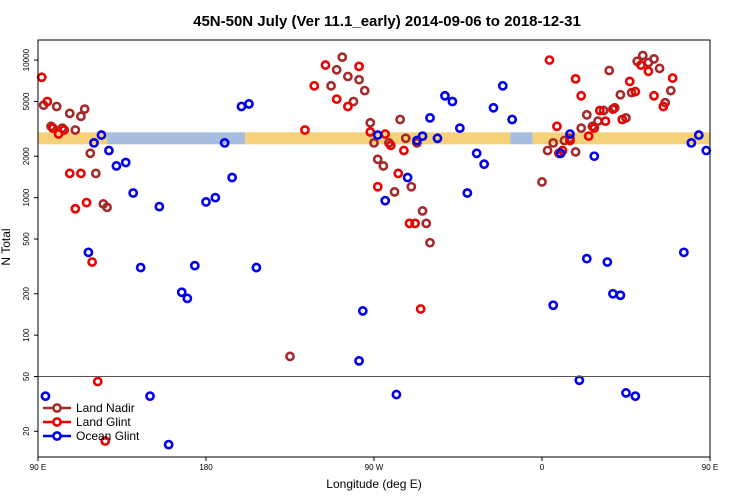 This screenshot has height=500, width=750. I want to click on y-tick-label: 100, so click(26, 335).